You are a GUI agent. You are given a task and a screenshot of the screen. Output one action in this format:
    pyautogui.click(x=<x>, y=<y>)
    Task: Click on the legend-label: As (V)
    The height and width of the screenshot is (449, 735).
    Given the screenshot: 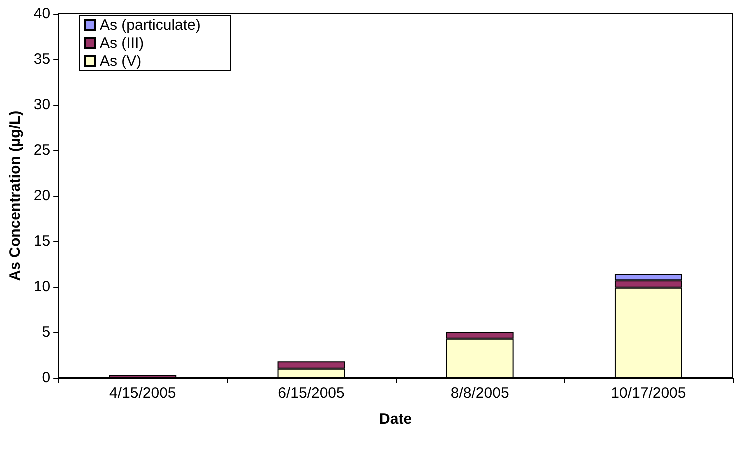 What is the action you would take?
    pyautogui.click(x=121, y=61)
    